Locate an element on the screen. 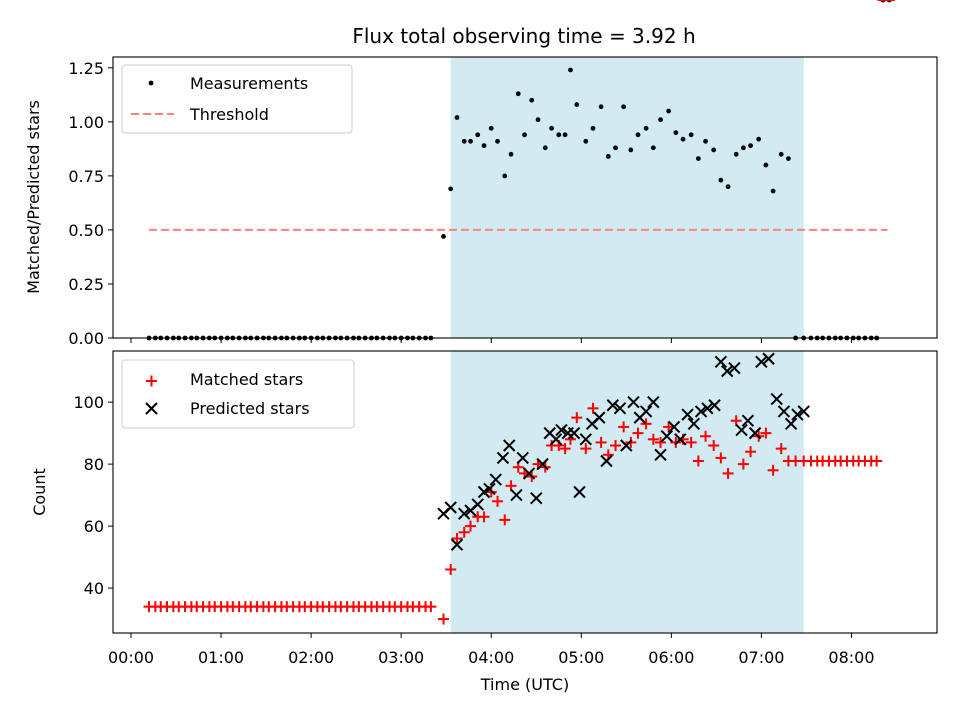  count-legend-frame is located at coordinates (238, 394).